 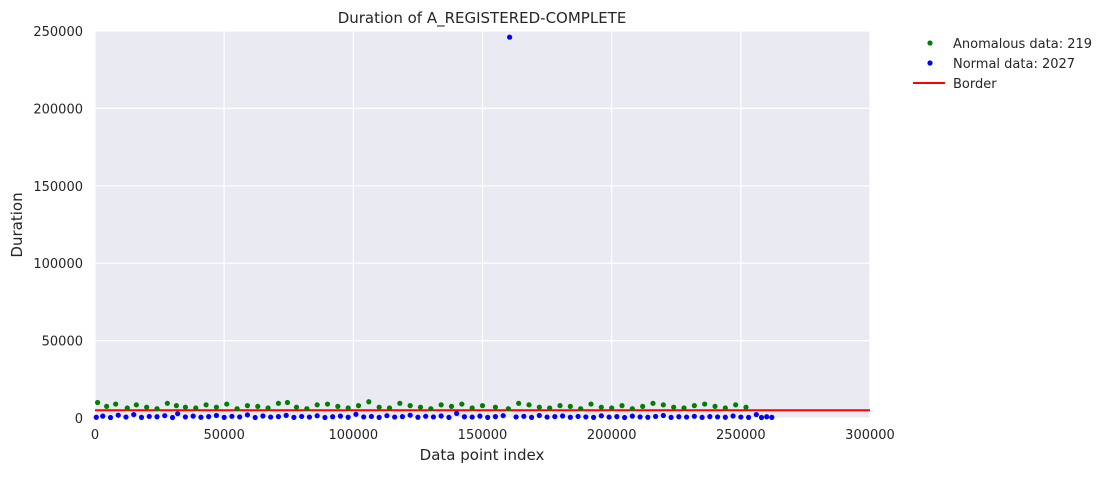 I want to click on y-axis-title: Duration, so click(x=17, y=224).